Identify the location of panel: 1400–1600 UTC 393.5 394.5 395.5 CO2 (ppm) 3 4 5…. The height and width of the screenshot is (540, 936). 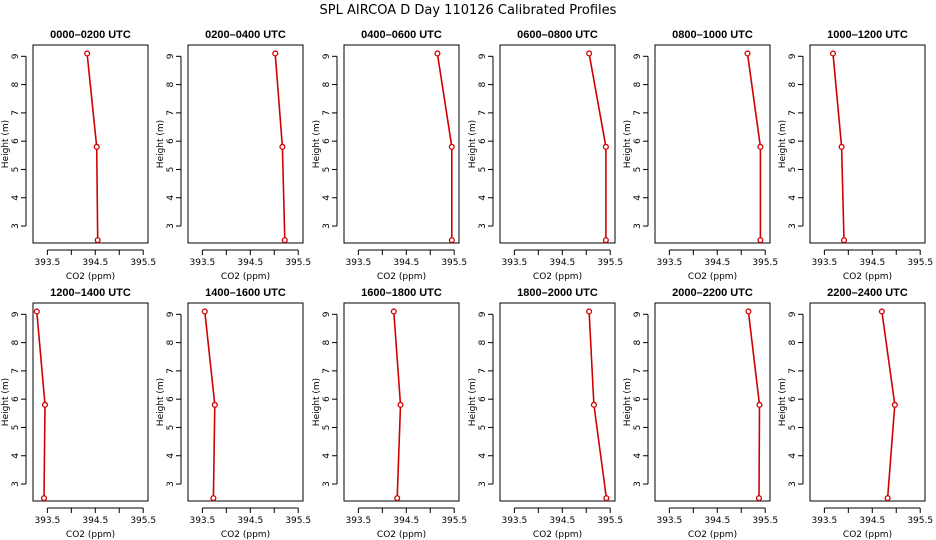
(233, 413).